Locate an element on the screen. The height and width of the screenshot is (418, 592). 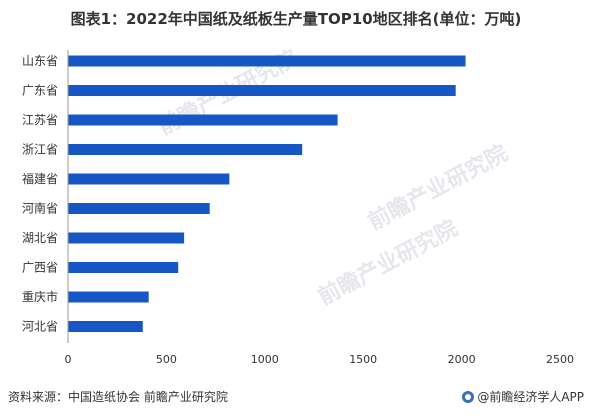
category-label-4: 福建省 is located at coordinates (40, 178).